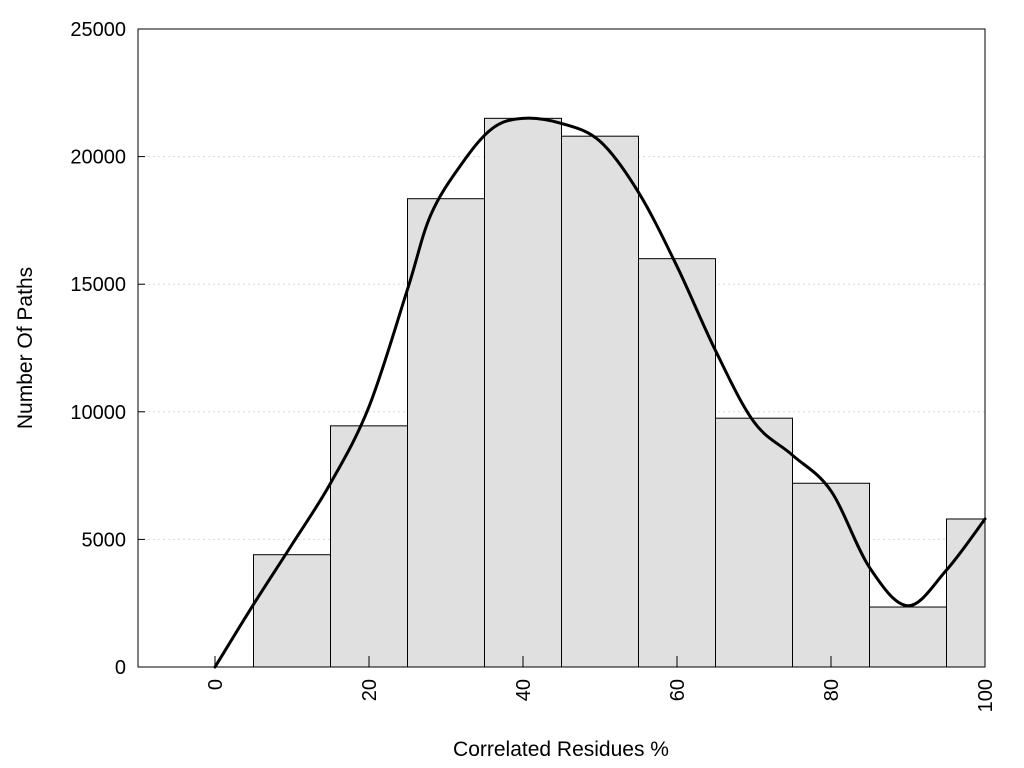  Describe the element at coordinates (370, 690) in the screenshot. I see `x-tick-label: 20` at that location.